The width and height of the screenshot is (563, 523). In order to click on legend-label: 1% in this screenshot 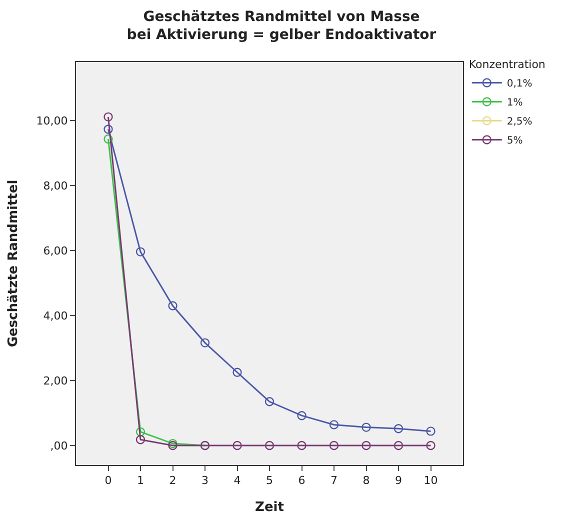, I will do `click(514, 103)`.